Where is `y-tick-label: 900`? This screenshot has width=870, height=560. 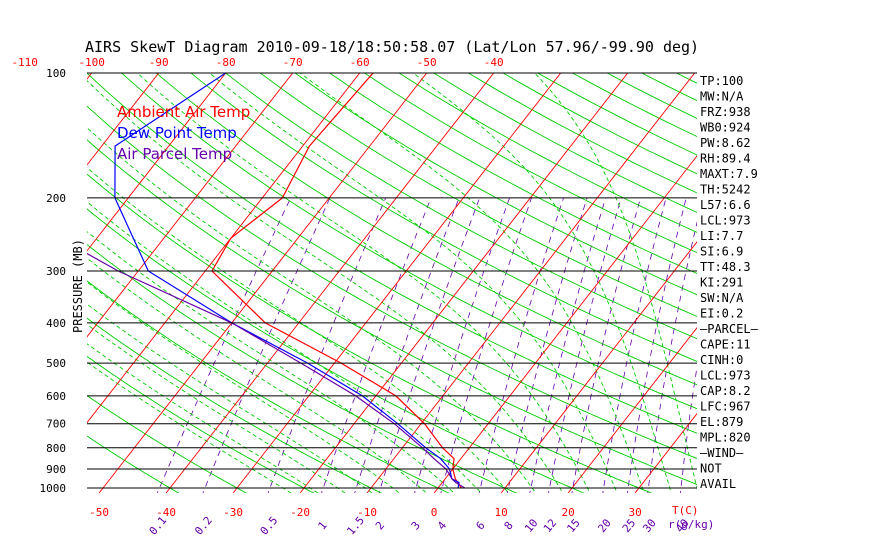
y-tick-label: 900 is located at coordinates (56, 469).